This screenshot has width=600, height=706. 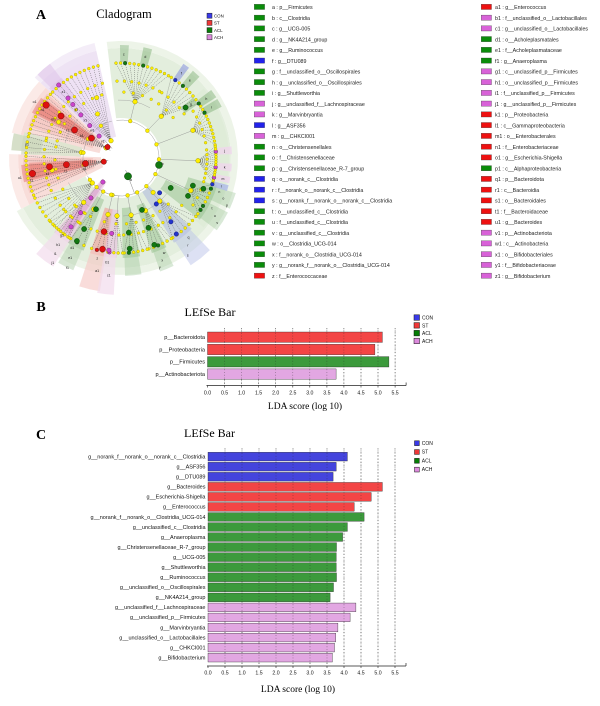 I want to click on svg-text: r1 : c__Bacteroidia, so click(x=517, y=191).